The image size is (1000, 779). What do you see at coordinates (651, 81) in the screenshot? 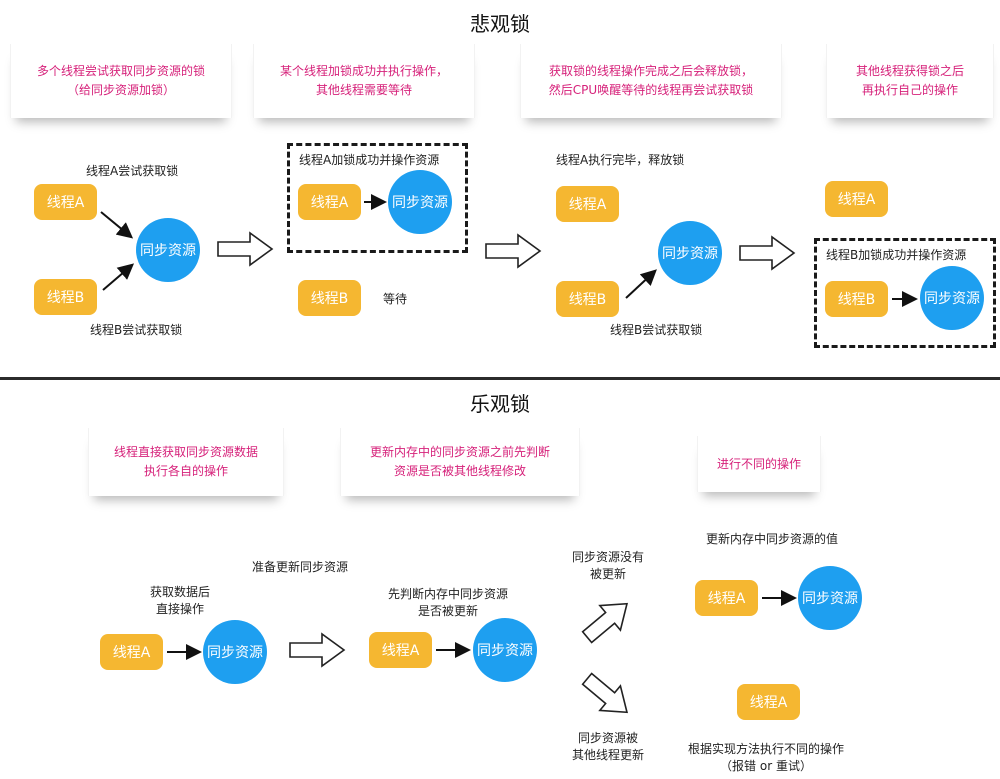
I see `pessimistic-note-3: 获取锁的线程操作完成之后会释放锁， 然后CPU唤醒等待的线程再尝试获取锁` at bounding box center [651, 81].